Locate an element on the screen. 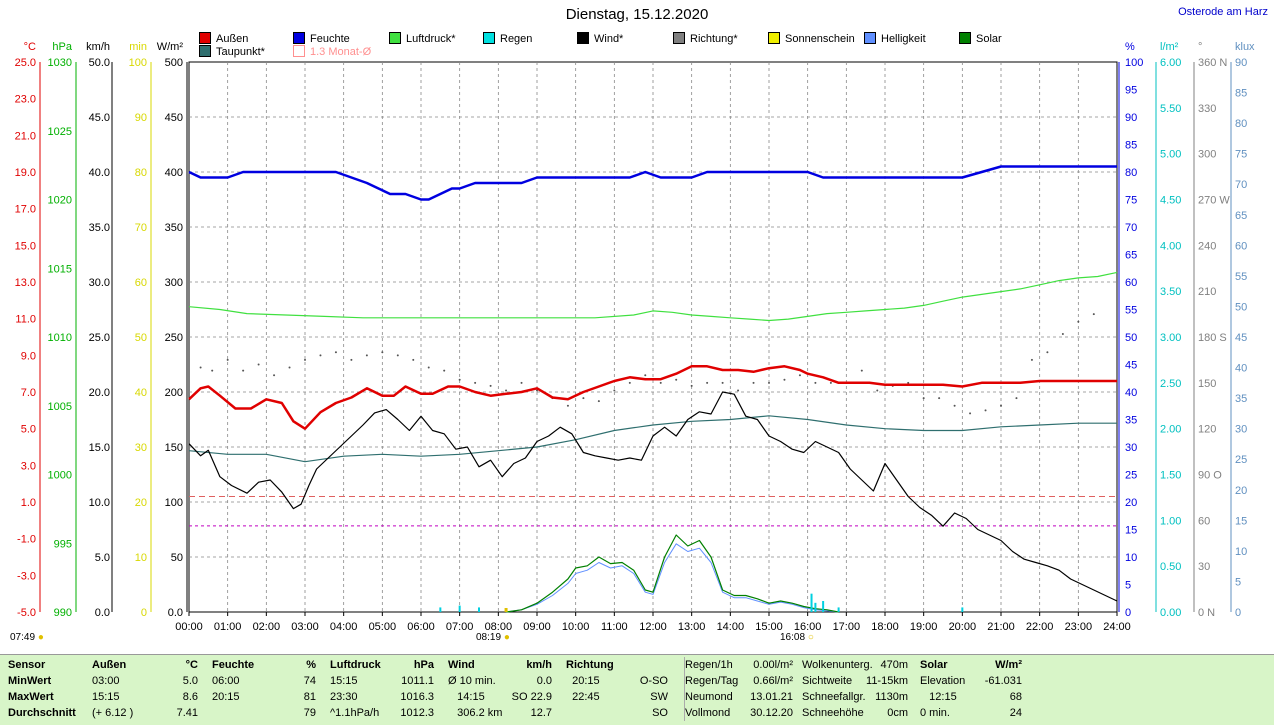  neumond-value: 13.01.21 is located at coordinates (771, 697).